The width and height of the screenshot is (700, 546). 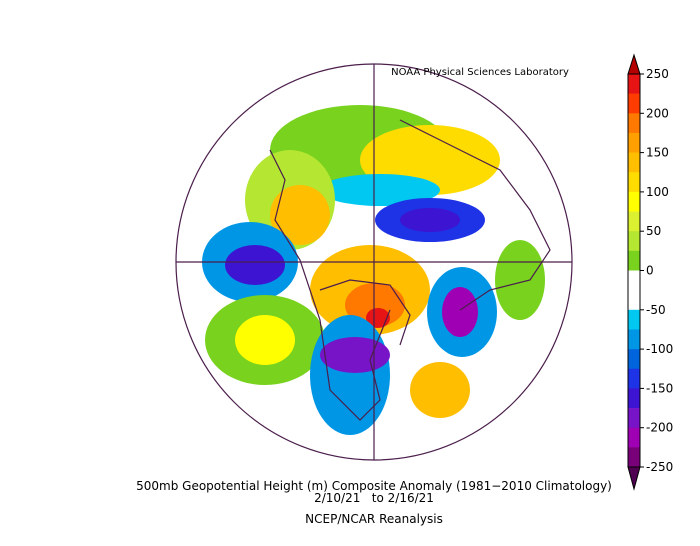 I want to click on colorbar-label: 0, so click(x=650, y=271).